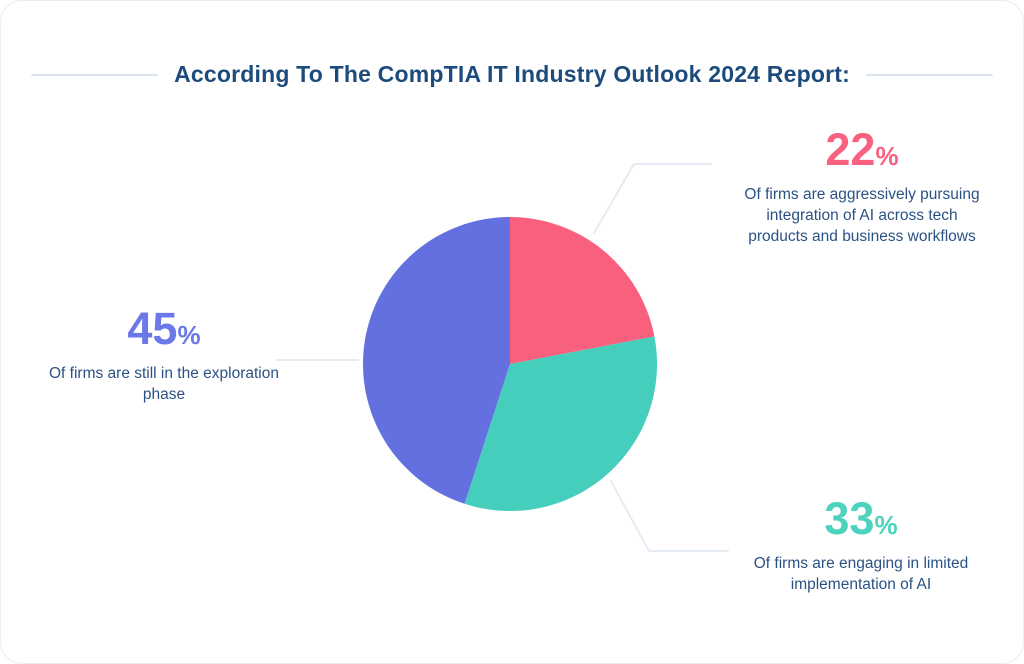 The width and height of the screenshot is (1024, 664). What do you see at coordinates (152, 328) in the screenshot?
I see `percent-value: 45` at bounding box center [152, 328].